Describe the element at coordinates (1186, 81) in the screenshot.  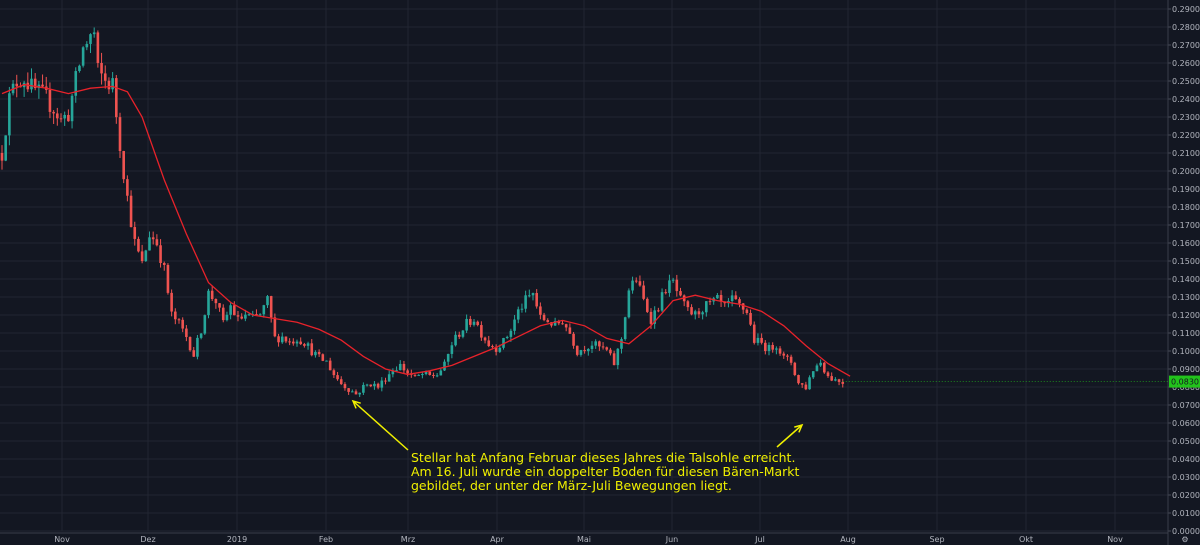
I see `y-tick-label: 0.2500000` at that location.